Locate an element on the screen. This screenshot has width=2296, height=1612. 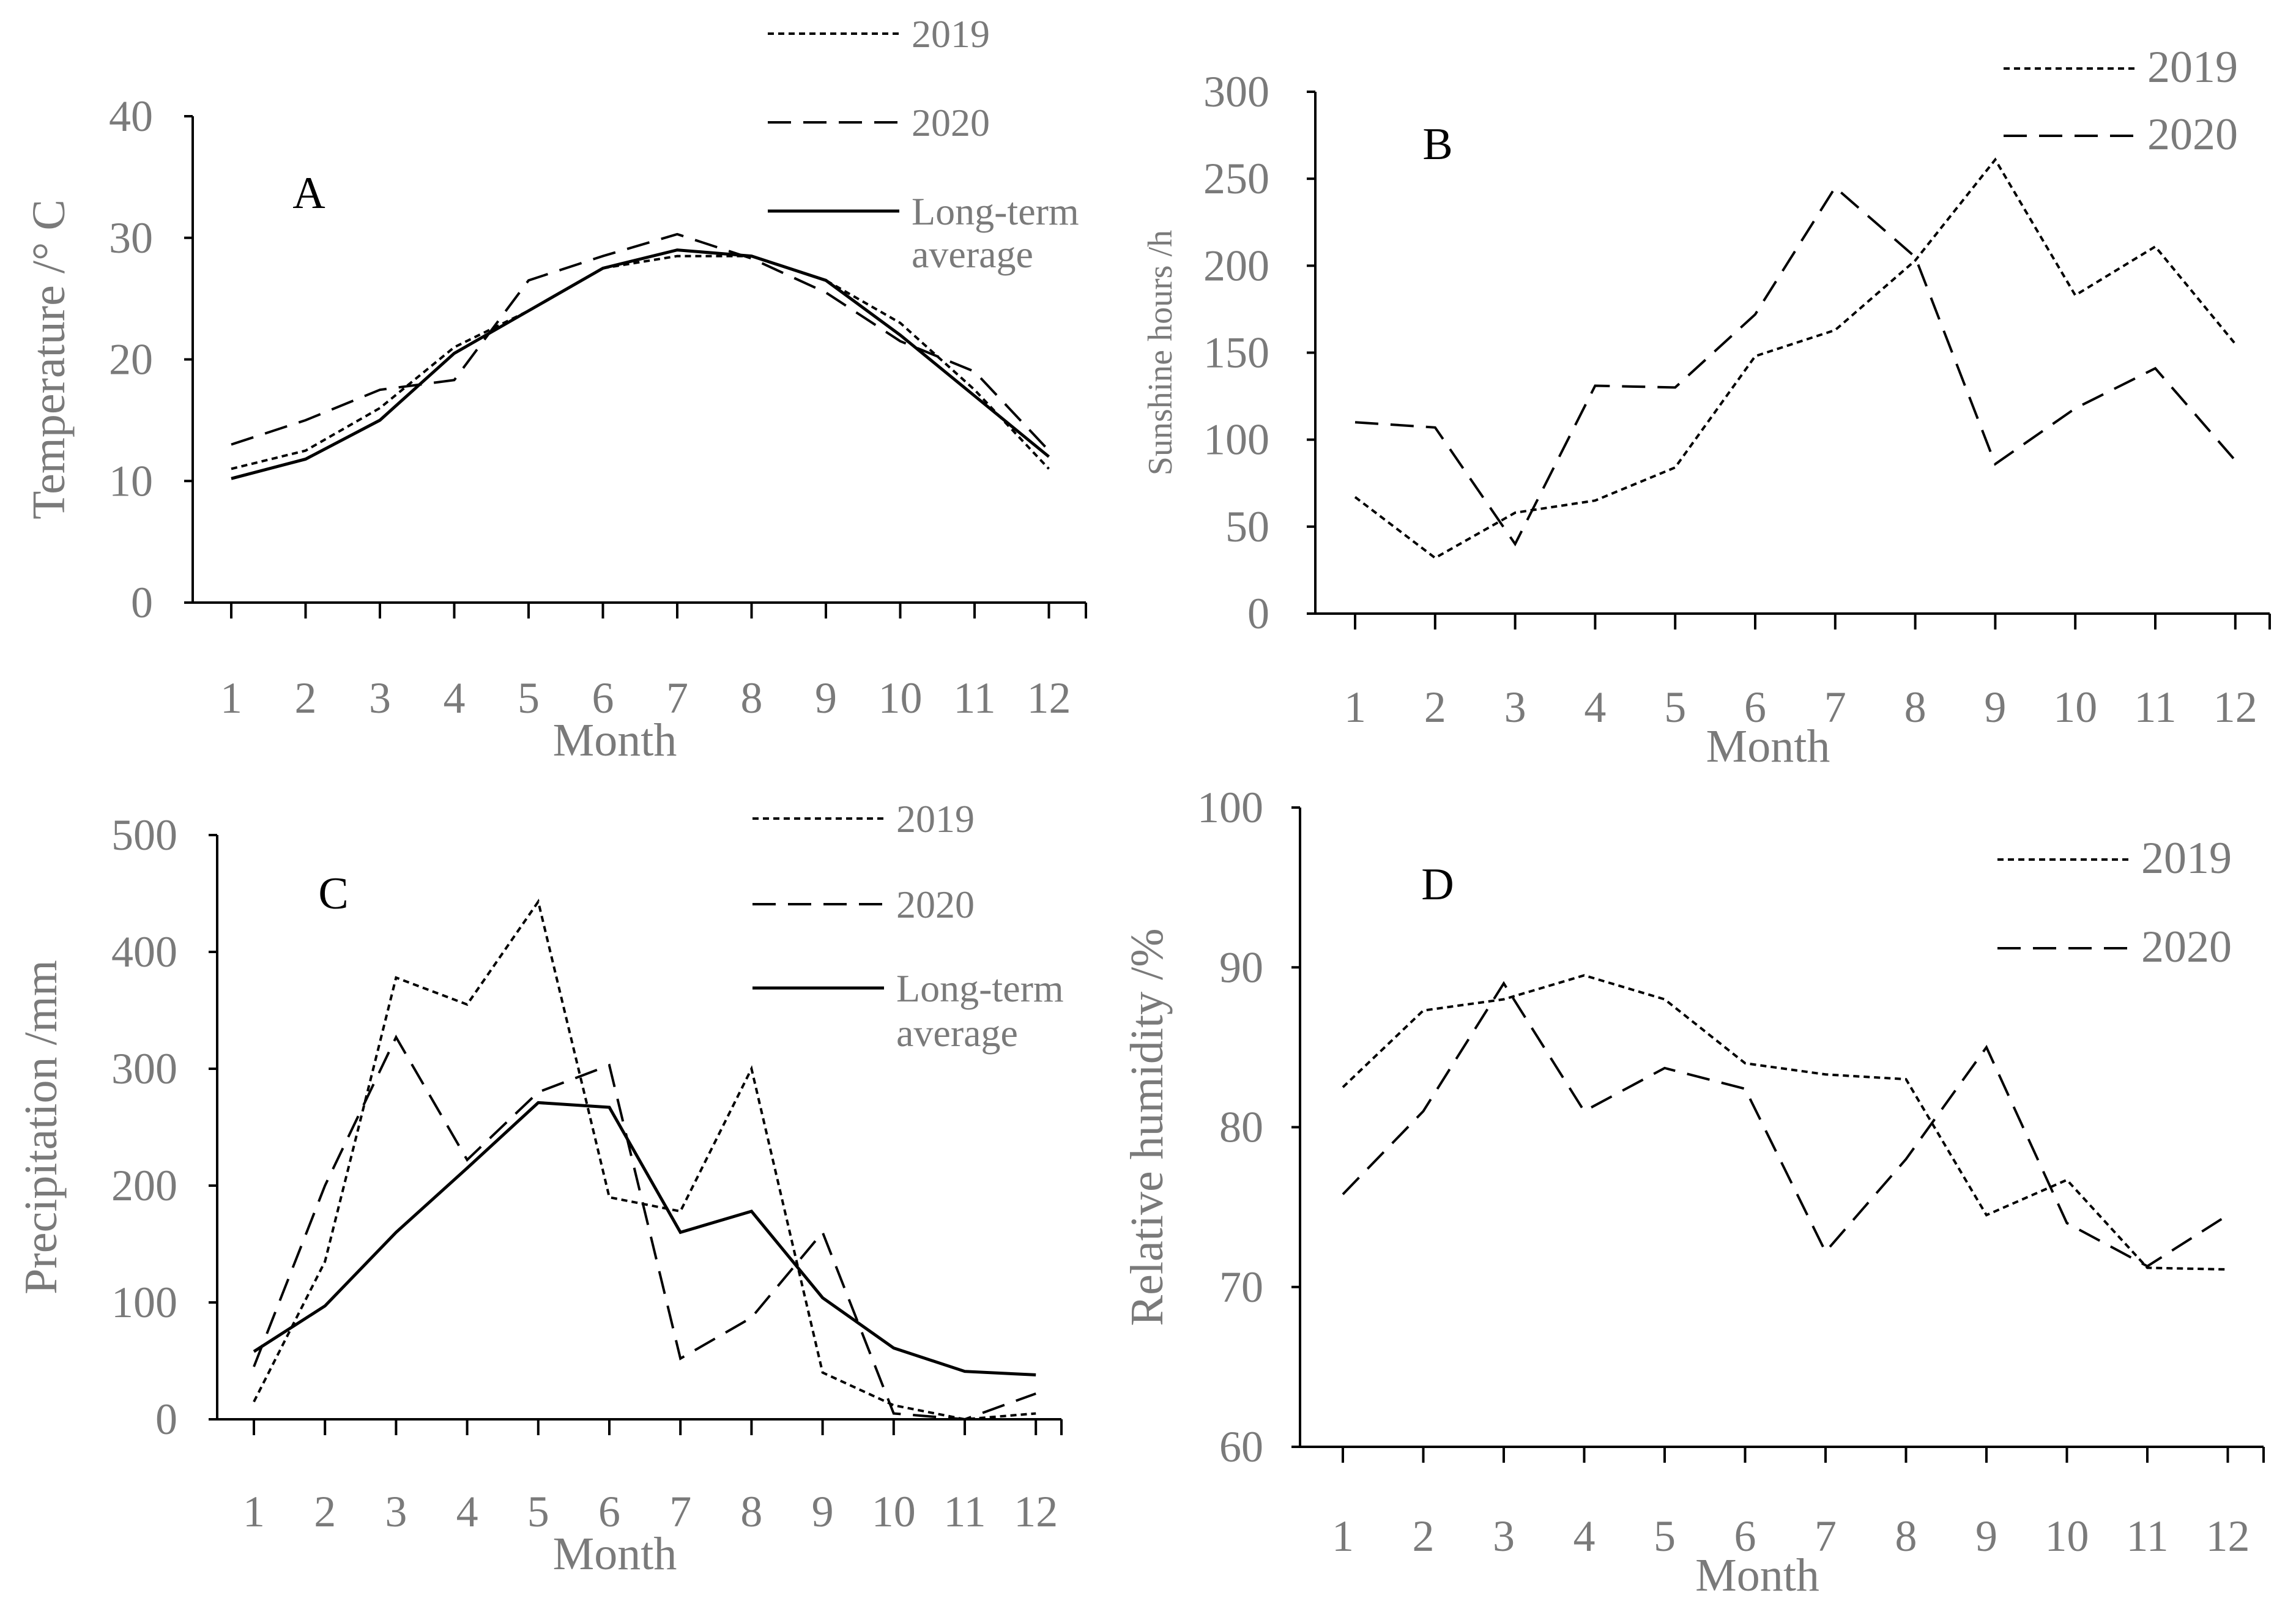
y-tick-label: 400 is located at coordinates (144, 951).